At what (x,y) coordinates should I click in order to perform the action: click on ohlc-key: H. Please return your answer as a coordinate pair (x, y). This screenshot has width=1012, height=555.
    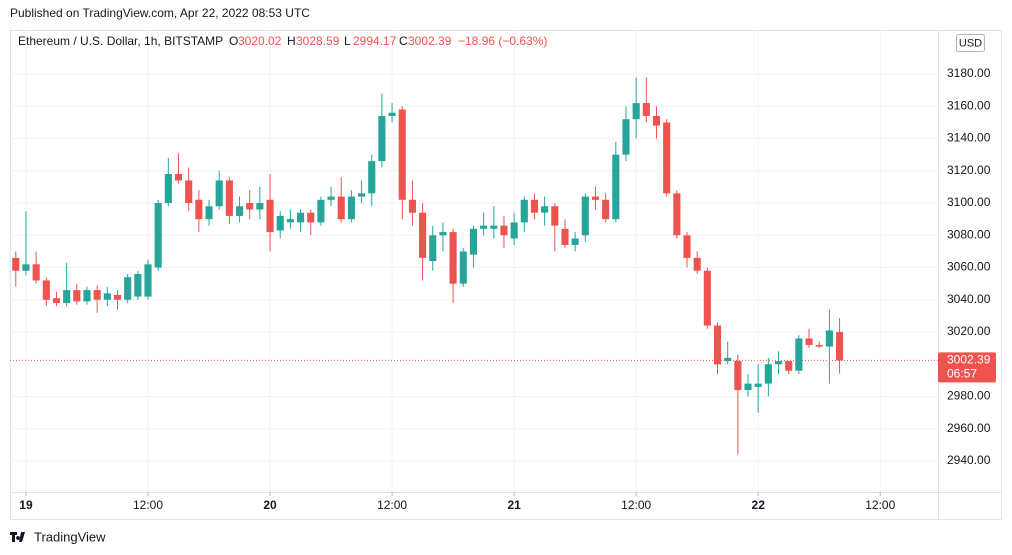
    Looking at the image, I should click on (291, 41).